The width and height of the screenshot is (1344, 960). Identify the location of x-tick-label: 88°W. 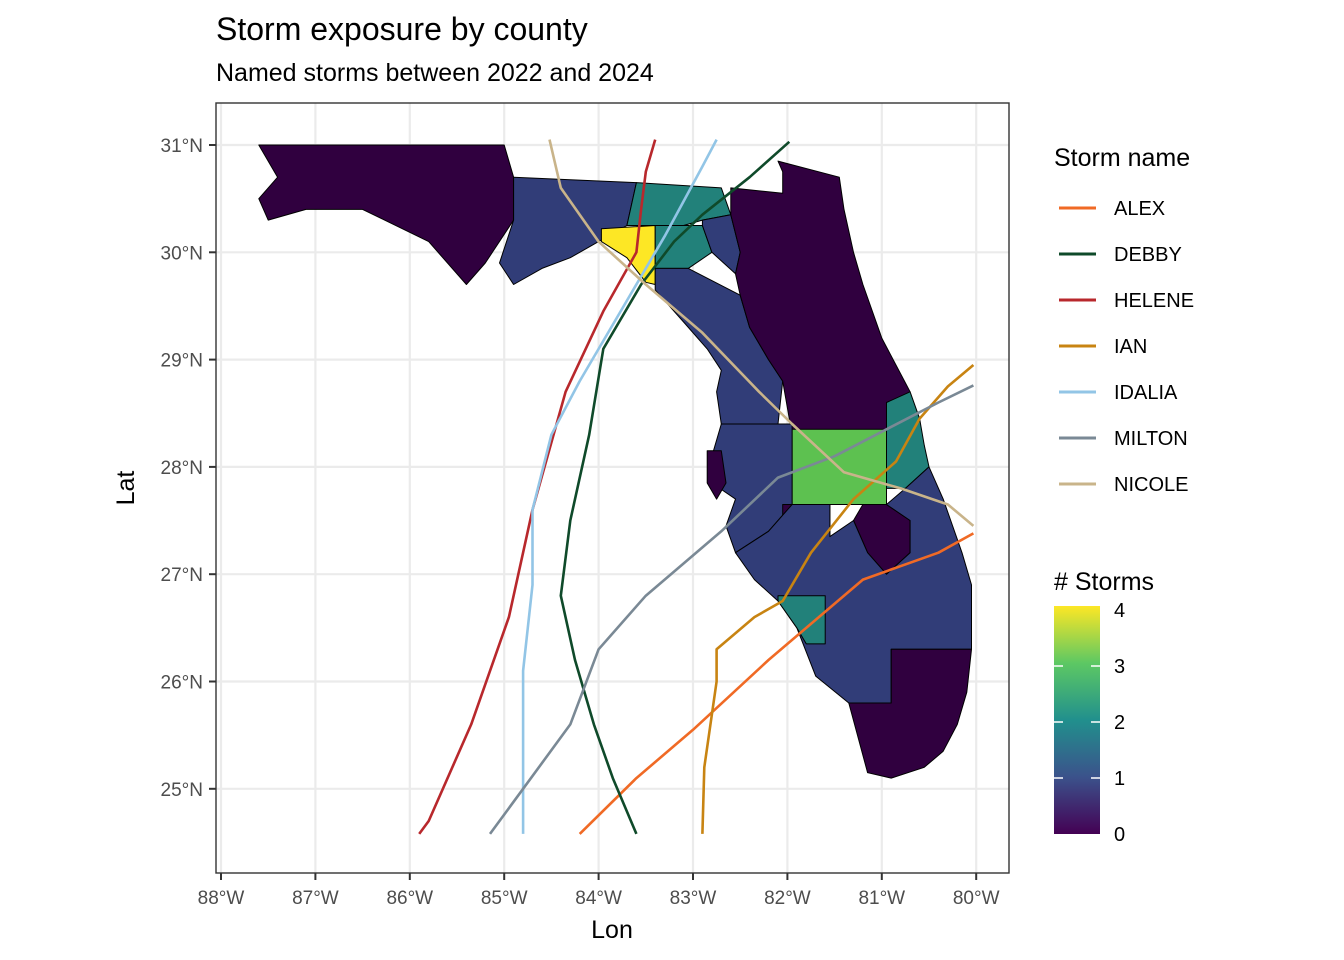
(221, 898).